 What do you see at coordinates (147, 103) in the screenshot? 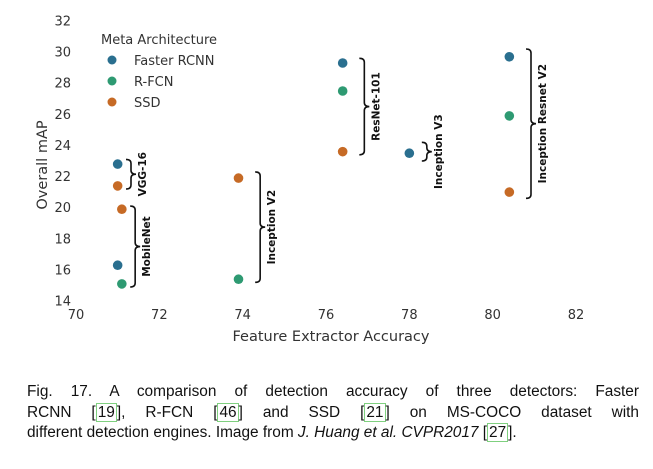
I see `legend-label-ssd: SSD` at bounding box center [147, 103].